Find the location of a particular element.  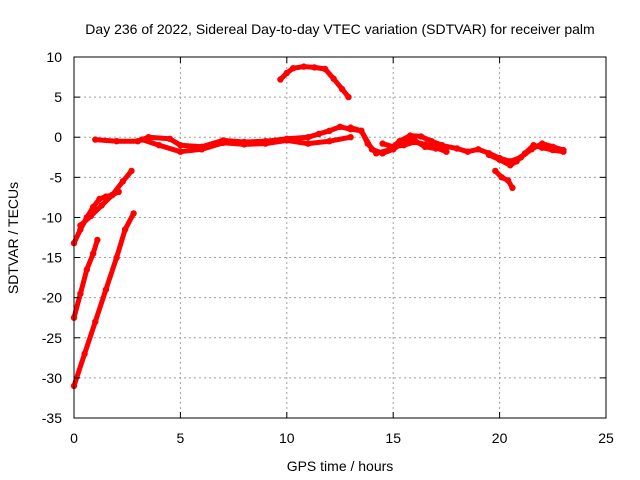

y-tick-label: -30 is located at coordinates (52, 378).